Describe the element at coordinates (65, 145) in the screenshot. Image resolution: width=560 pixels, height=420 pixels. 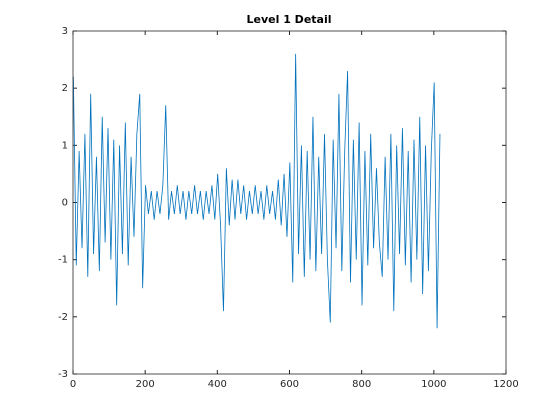
I see `y-tick-label: 1` at that location.